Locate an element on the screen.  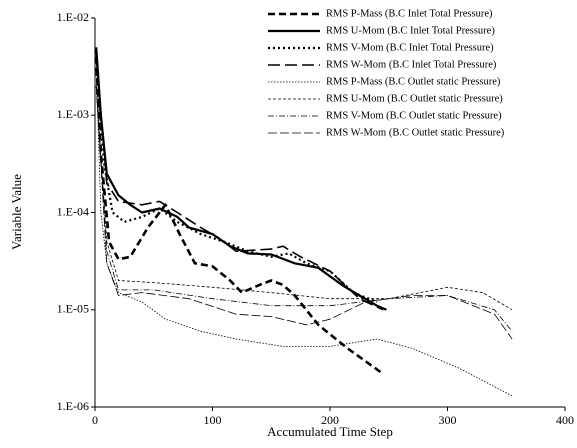
y-tick-label: 1.E-04 is located at coordinates (73, 211).